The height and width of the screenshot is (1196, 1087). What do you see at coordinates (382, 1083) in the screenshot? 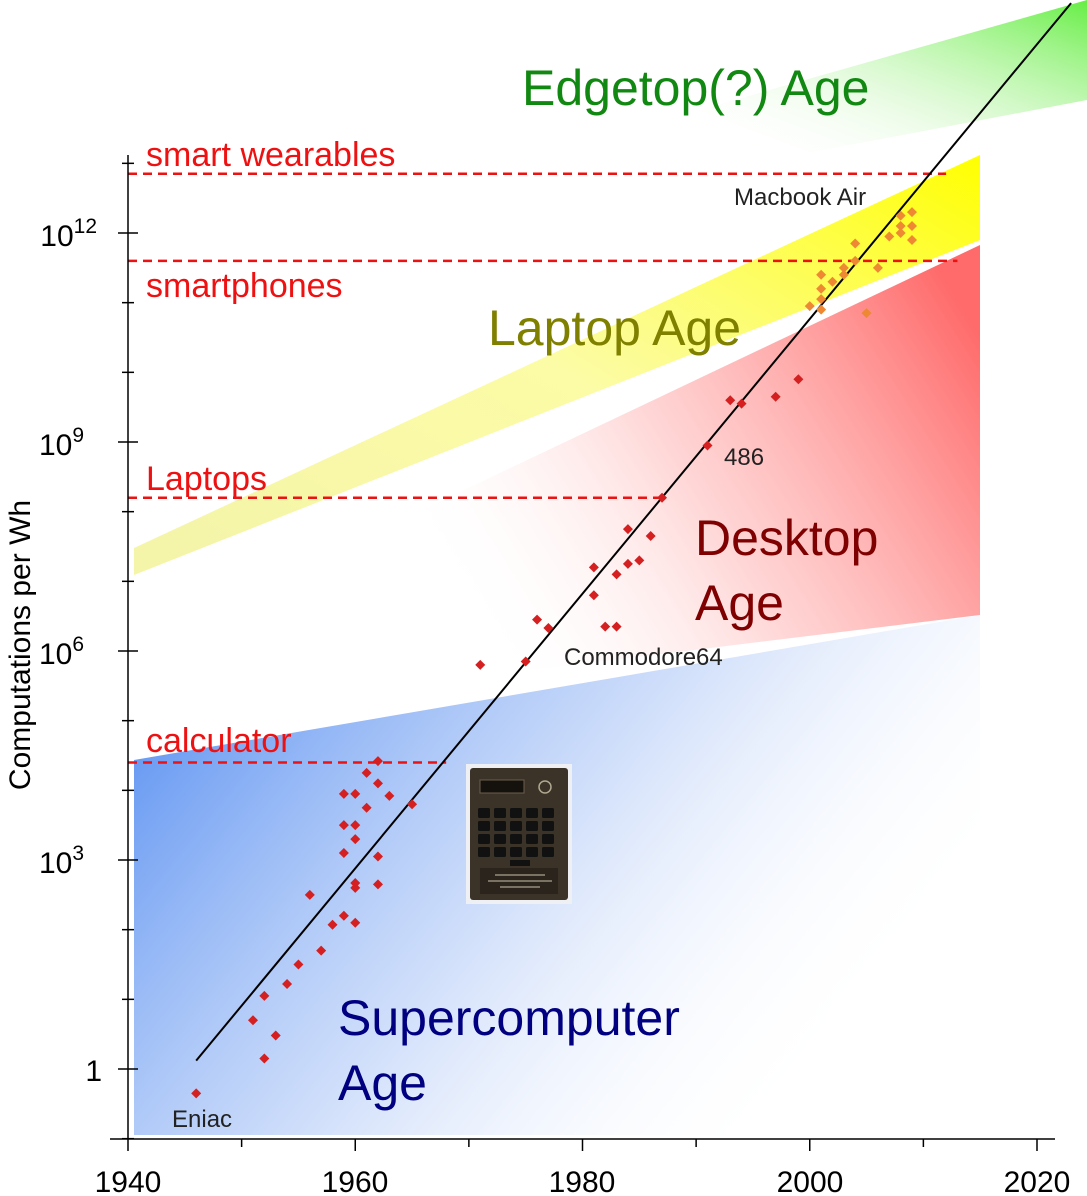
I see `age-label-supercomputer-line2: Age` at bounding box center [382, 1083].